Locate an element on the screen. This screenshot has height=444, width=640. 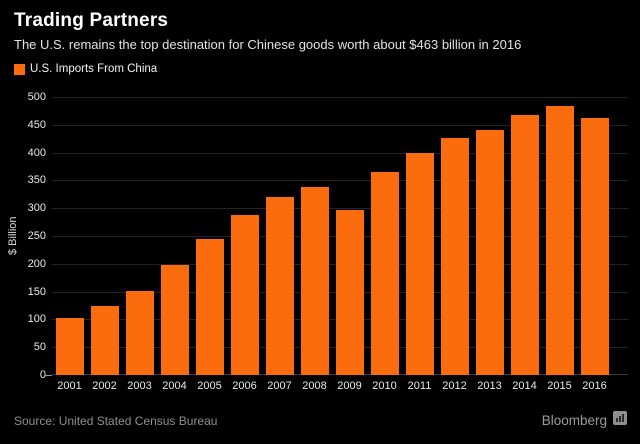
bar-slot-2009 is located at coordinates (349, 236).